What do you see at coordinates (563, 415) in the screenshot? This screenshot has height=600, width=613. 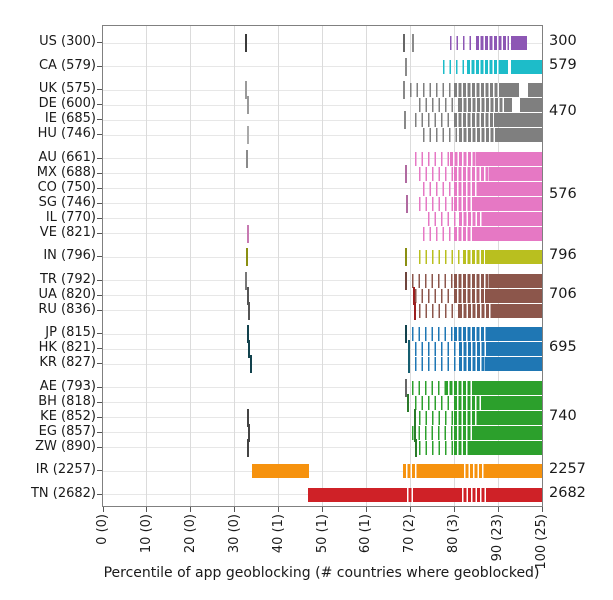 I see `group-total-mea: 740` at bounding box center [563, 415].